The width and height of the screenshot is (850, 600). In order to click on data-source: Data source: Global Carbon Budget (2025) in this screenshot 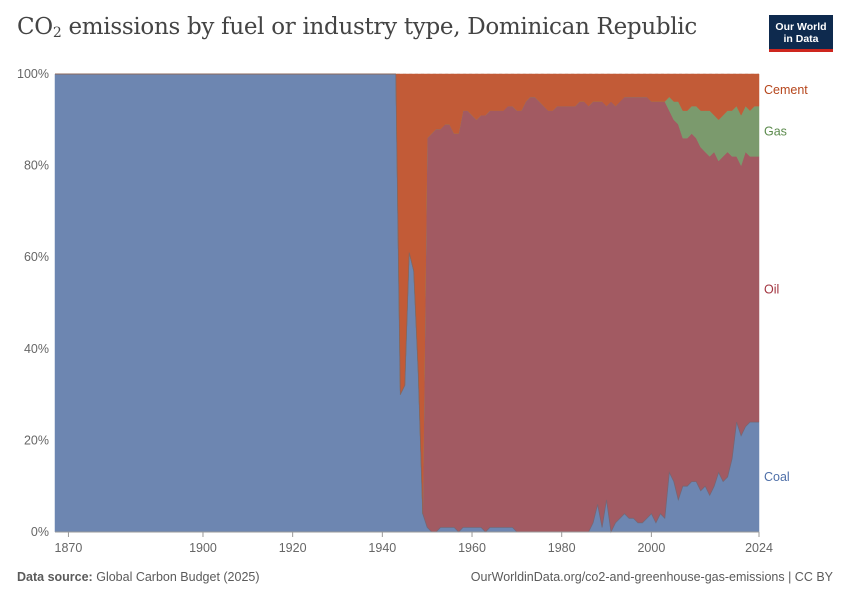, I will do `click(138, 577)`.